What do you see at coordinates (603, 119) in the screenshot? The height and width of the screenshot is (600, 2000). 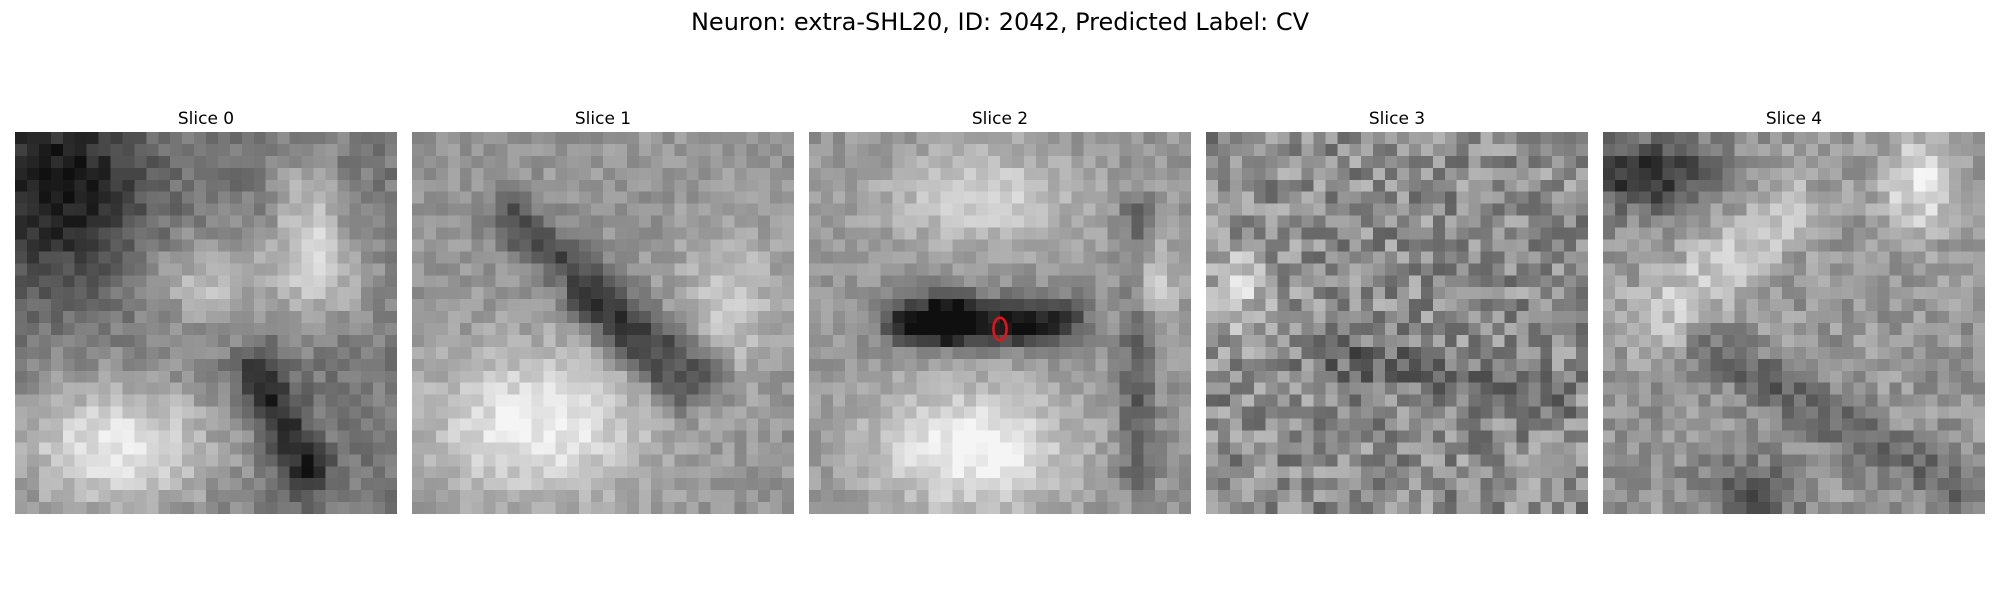 I see `slice-title-1: Slice 1` at bounding box center [603, 119].